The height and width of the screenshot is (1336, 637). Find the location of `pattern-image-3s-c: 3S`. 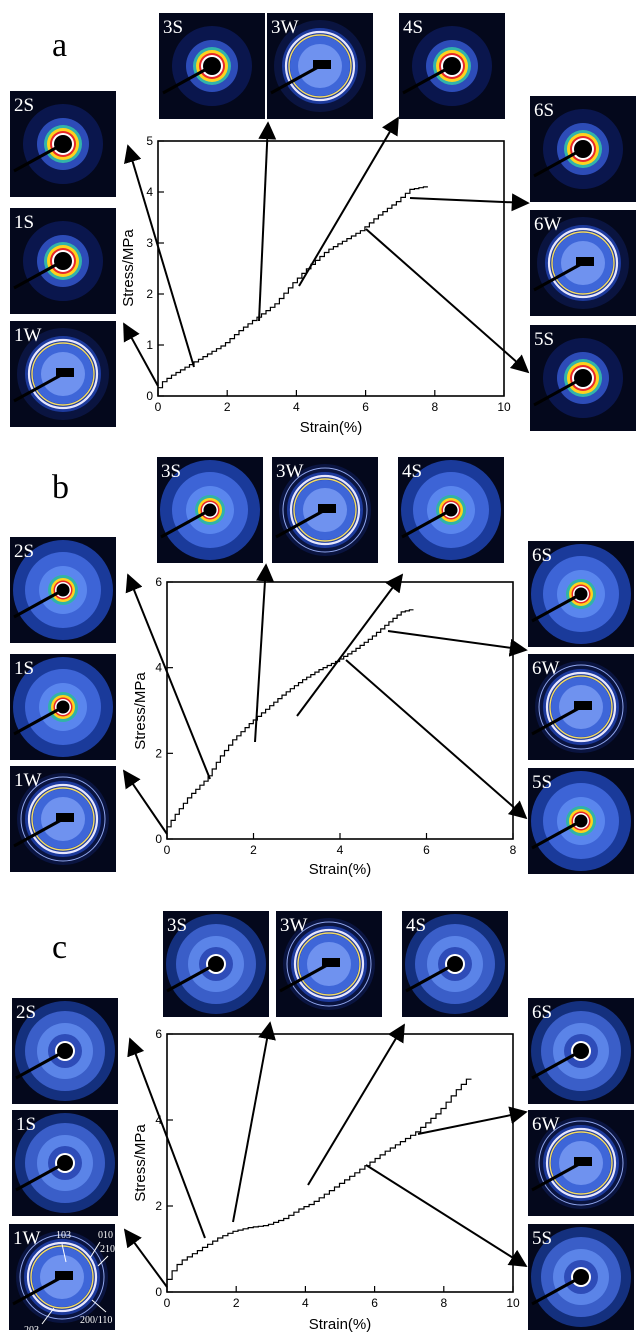

pattern-image-3s-c: 3S is located at coordinates (216, 964).